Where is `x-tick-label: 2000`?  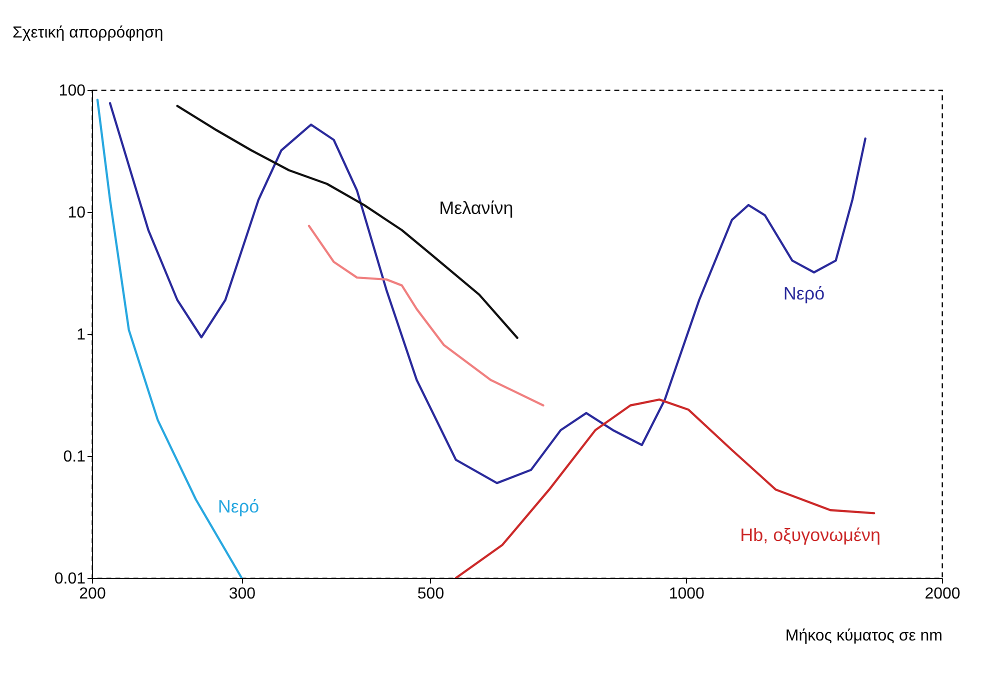
x-tick-label: 2000 is located at coordinates (942, 594).